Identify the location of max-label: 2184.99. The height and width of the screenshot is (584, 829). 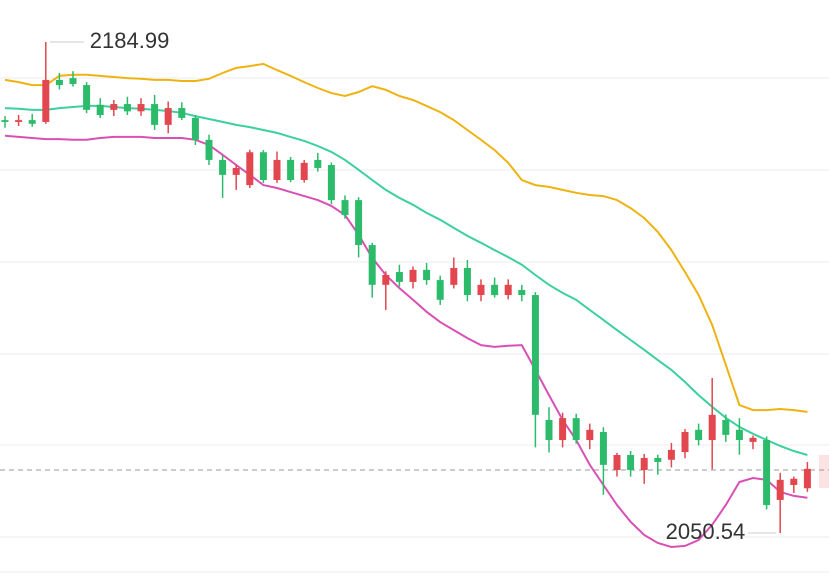
(130, 40).